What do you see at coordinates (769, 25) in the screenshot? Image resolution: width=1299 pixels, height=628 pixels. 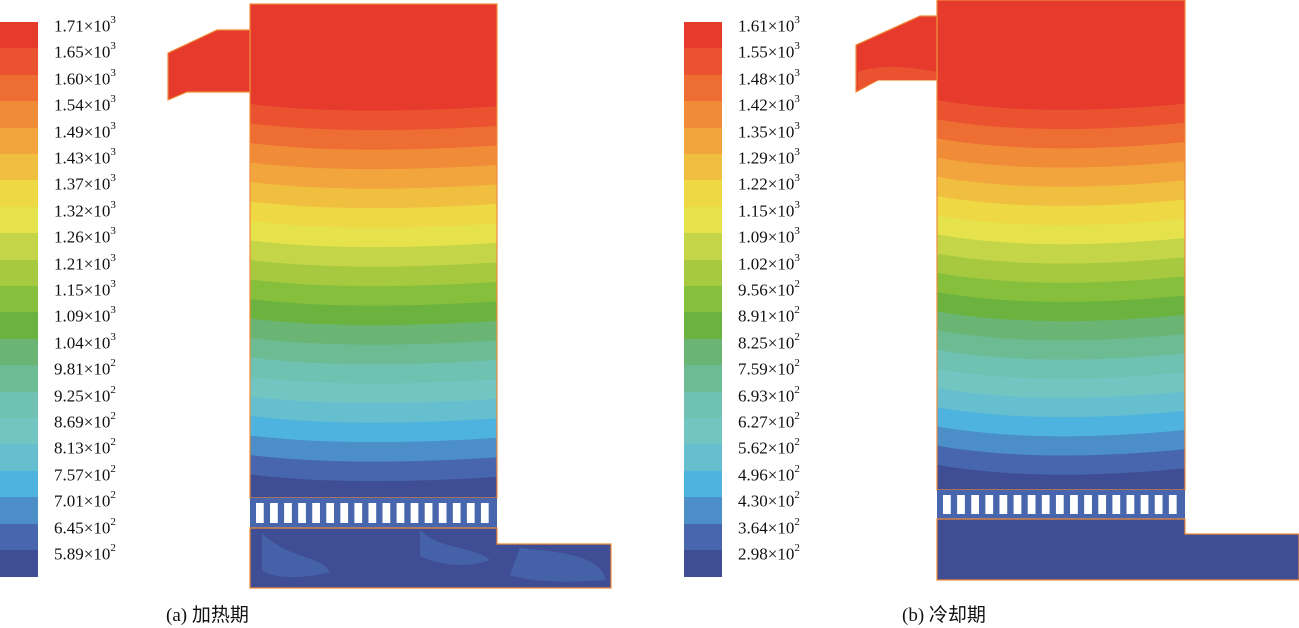 I see `legend-label: 1.61×10³` at bounding box center [769, 25].